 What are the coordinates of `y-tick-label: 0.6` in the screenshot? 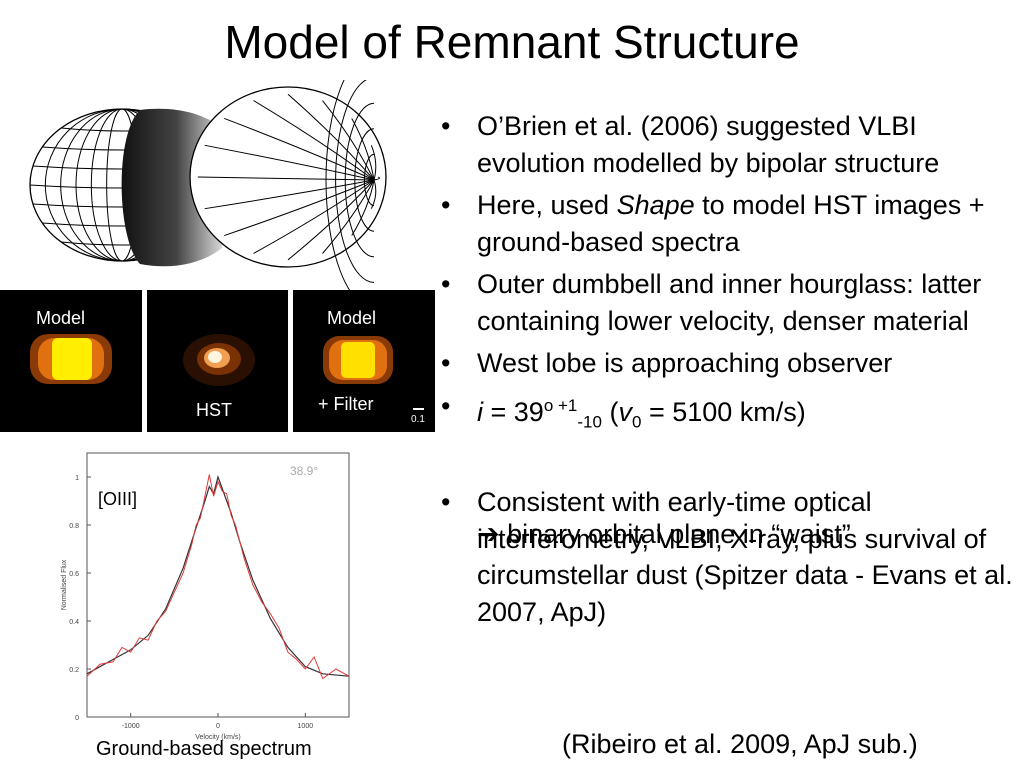 It's located at (74, 574).